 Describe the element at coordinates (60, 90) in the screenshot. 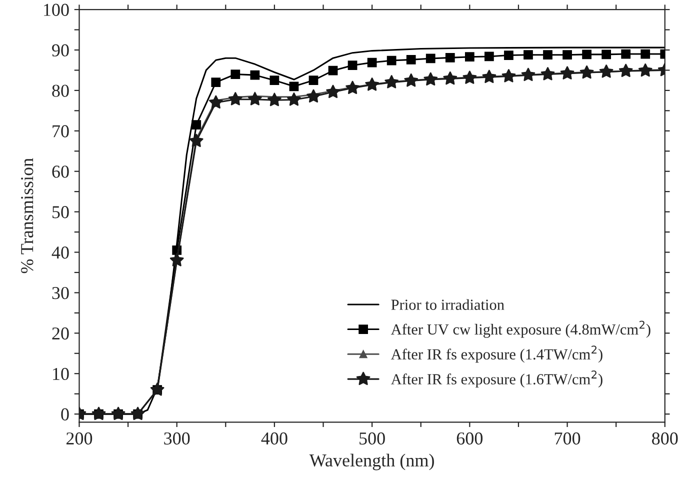

I see `y-tick-label: 80` at that location.